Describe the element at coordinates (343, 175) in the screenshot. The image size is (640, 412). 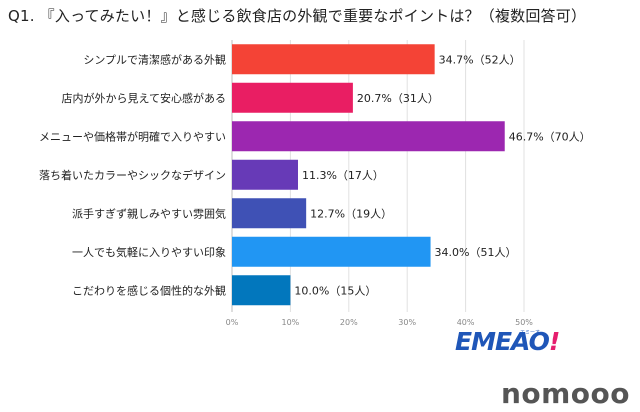
I see `data-label: 11.3%（17人）` at that location.